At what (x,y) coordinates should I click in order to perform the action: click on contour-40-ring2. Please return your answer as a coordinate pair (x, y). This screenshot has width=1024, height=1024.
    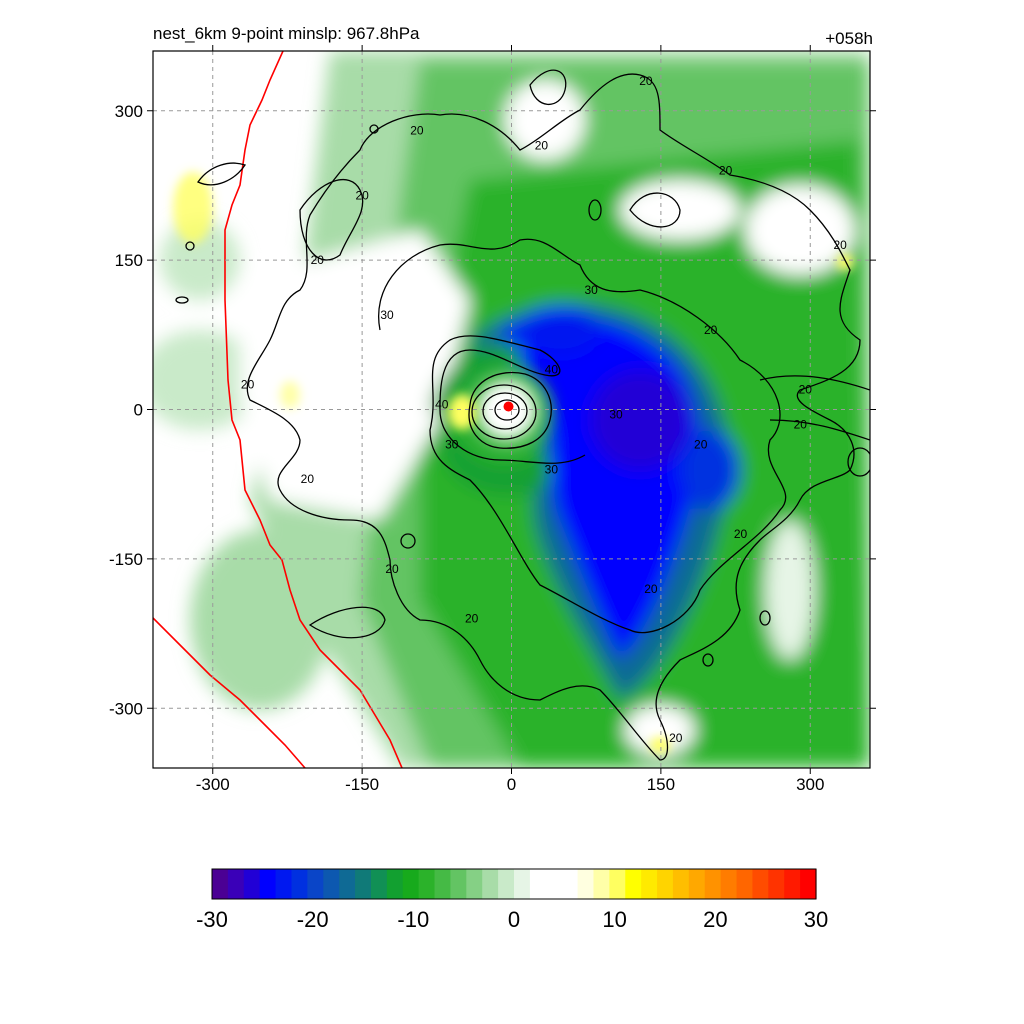
    Looking at the image, I should click on (505, 411).